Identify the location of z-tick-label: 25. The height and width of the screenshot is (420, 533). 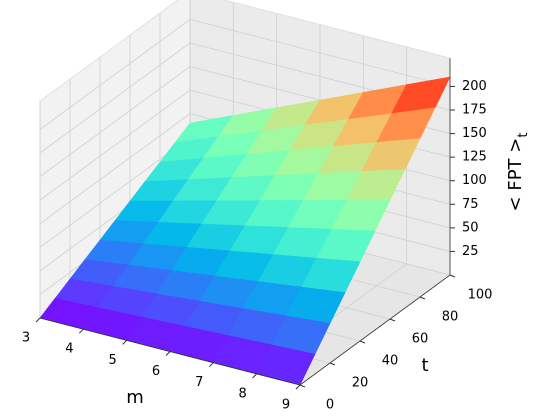
(470, 251).